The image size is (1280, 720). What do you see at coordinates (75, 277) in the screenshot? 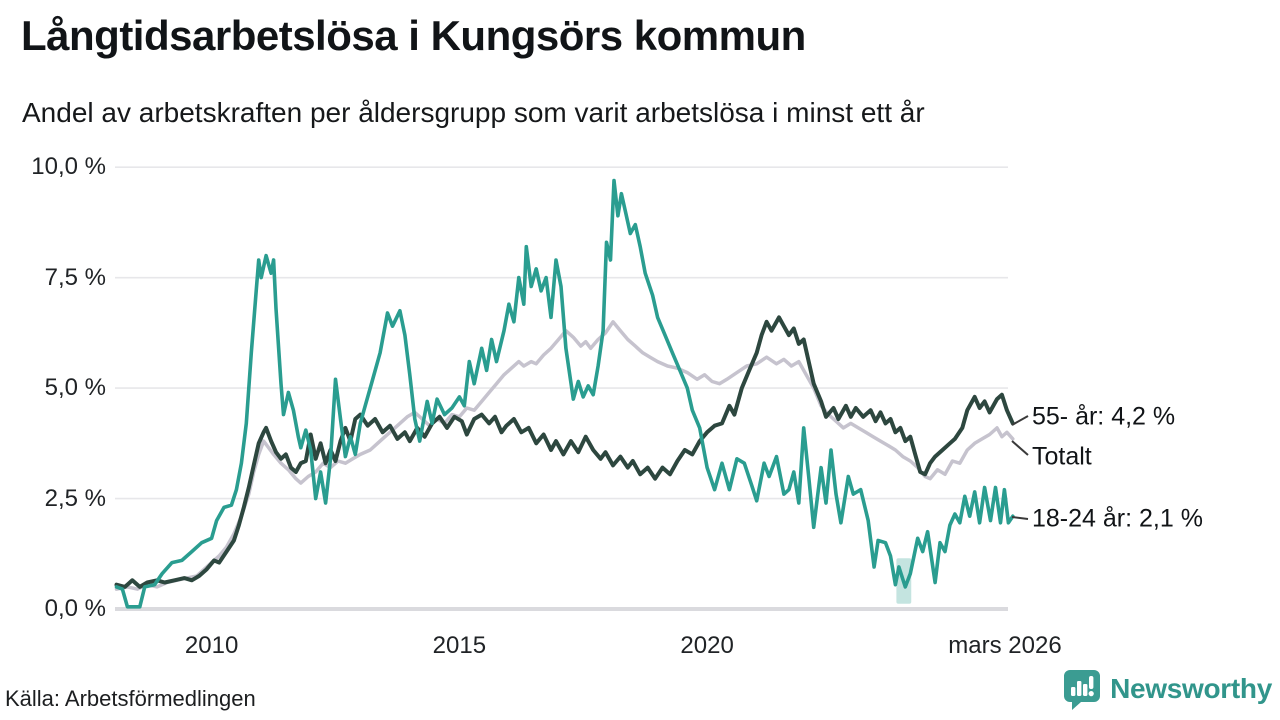
I see `y-tick-label: 7,5 %` at bounding box center [75, 277].